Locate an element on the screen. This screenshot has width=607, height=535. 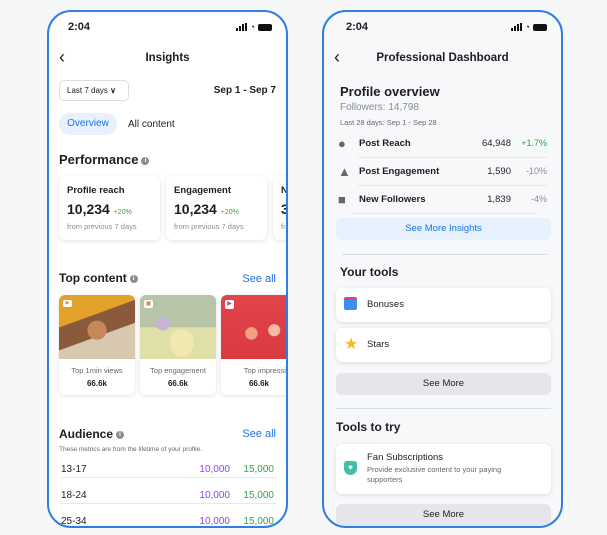
overview-value: 1,590 is located at coordinates (499, 171).